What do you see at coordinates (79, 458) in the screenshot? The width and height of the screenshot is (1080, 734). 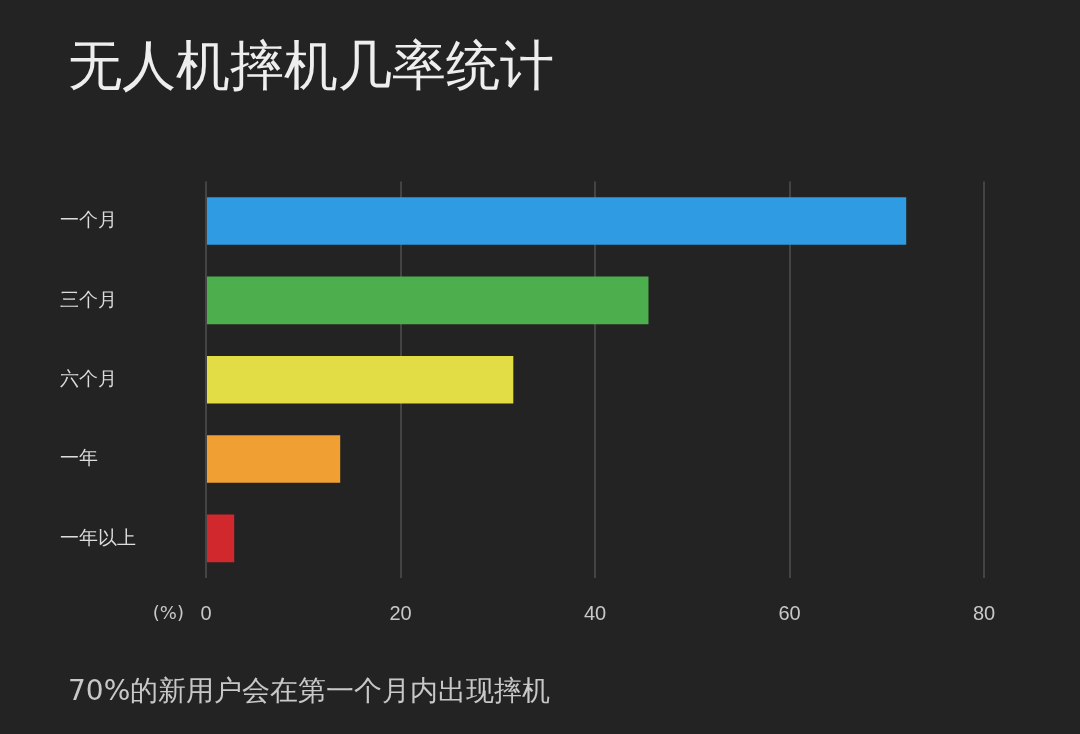 I see `y-tick-label: 一年` at bounding box center [79, 458].